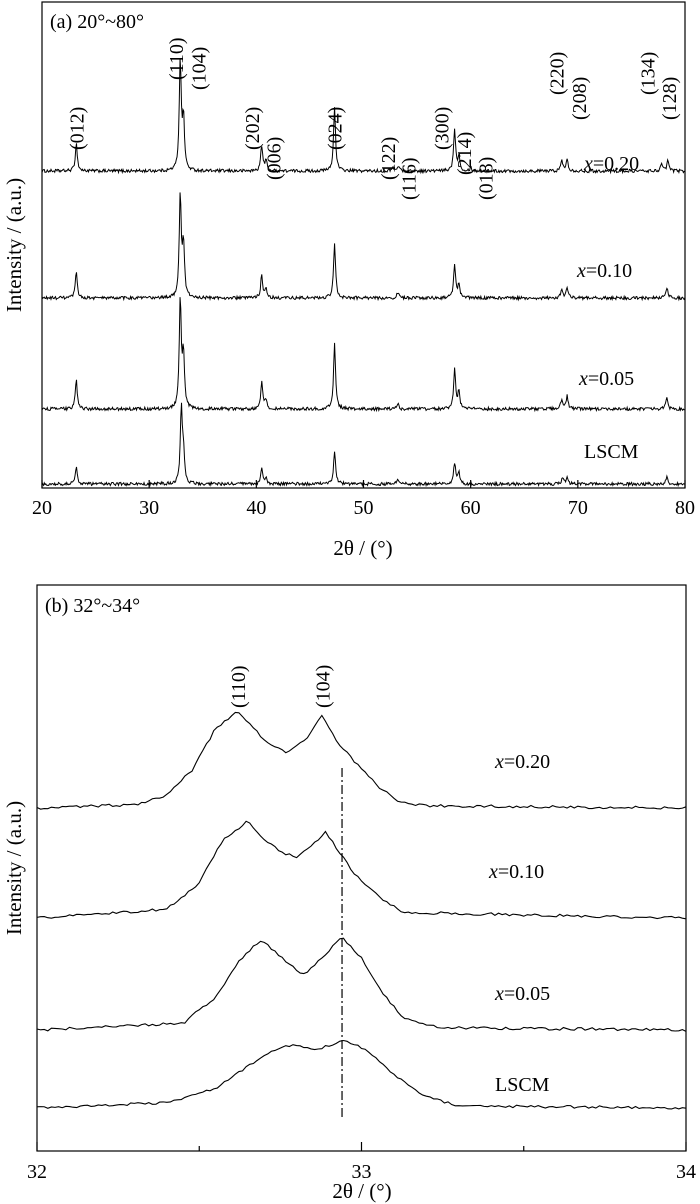  I want to click on panel-a-x-ticks: 20 30 40 50 60 70 80, so click(363, 499).